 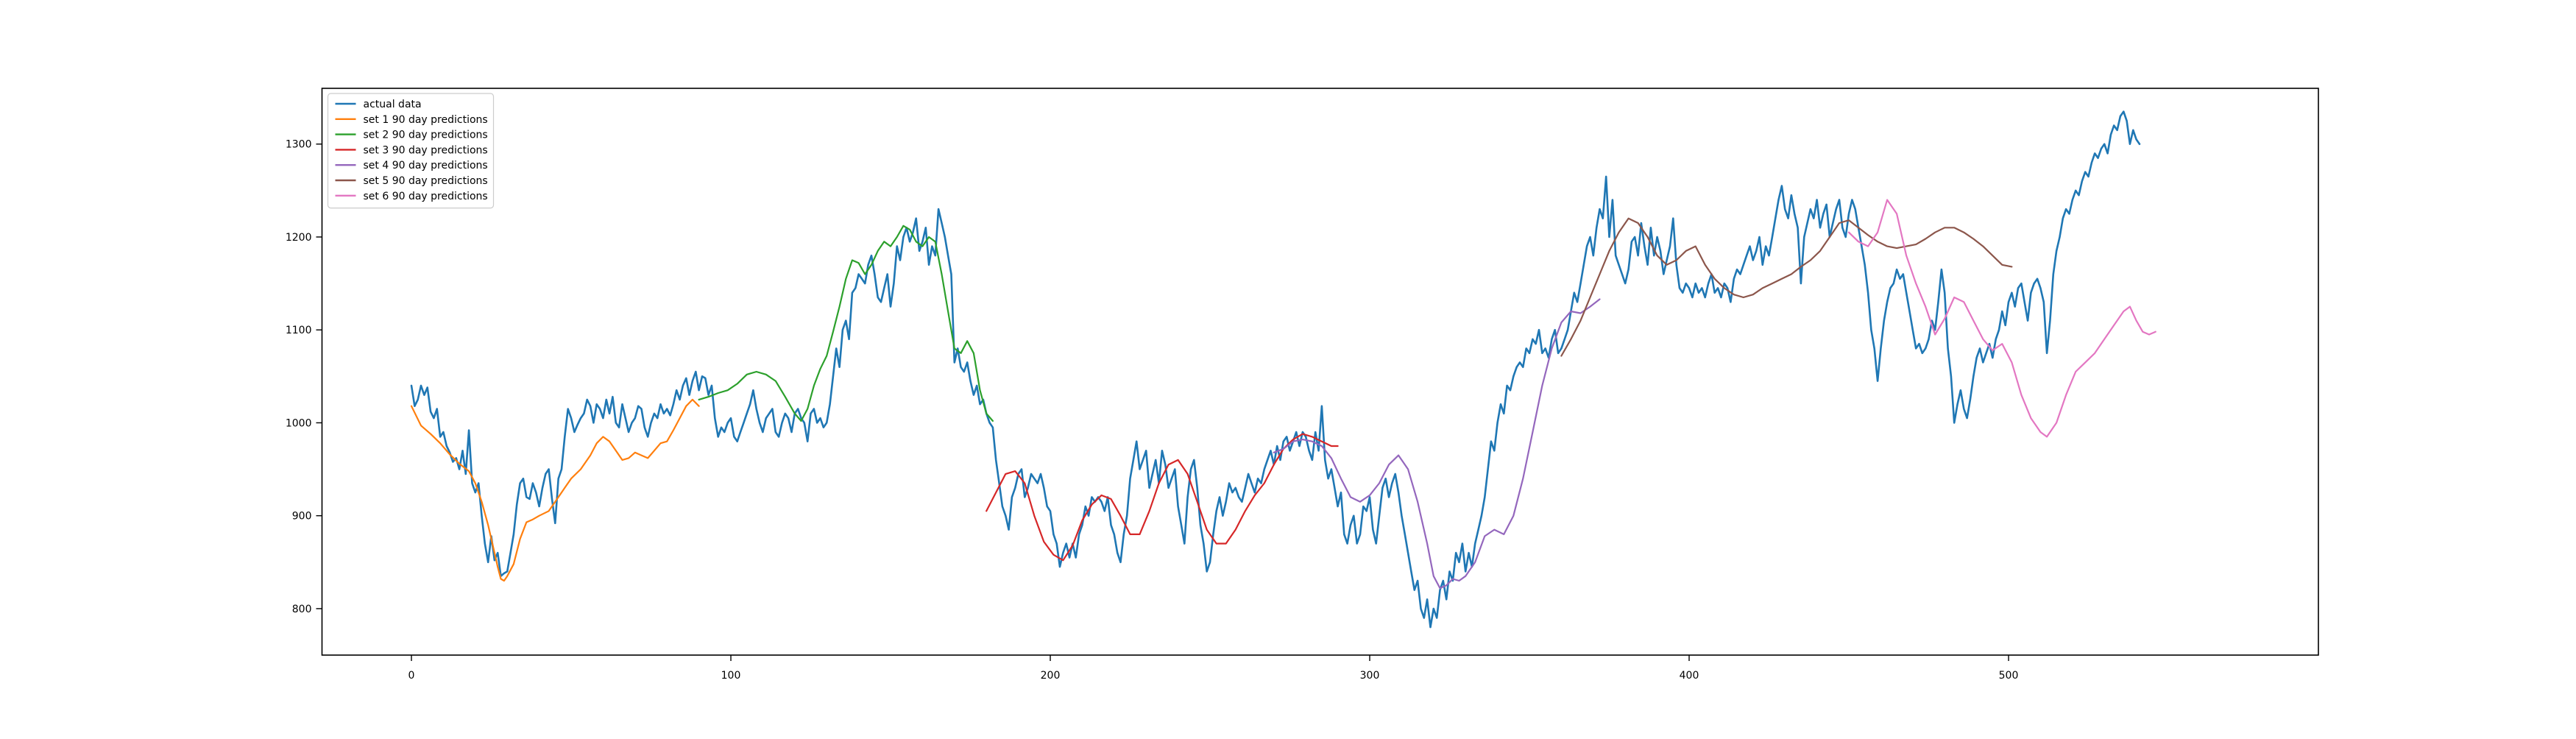 I want to click on y-tick-label: 1200, so click(x=299, y=238).